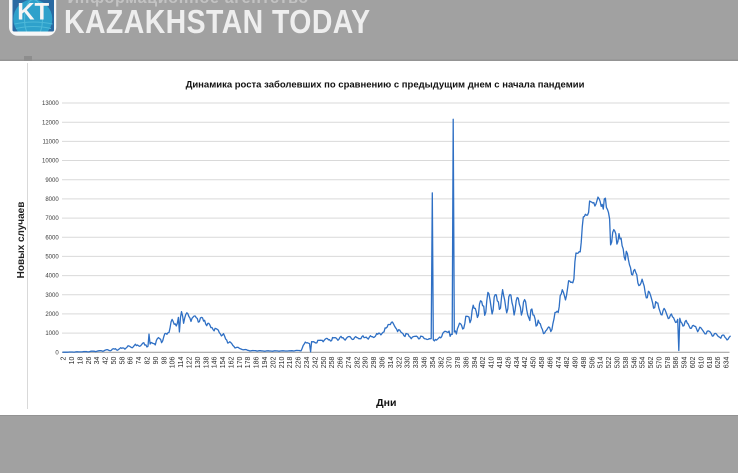  What do you see at coordinates (190, 363) in the screenshot?
I see `svg-text: 122` at bounding box center [190, 363].